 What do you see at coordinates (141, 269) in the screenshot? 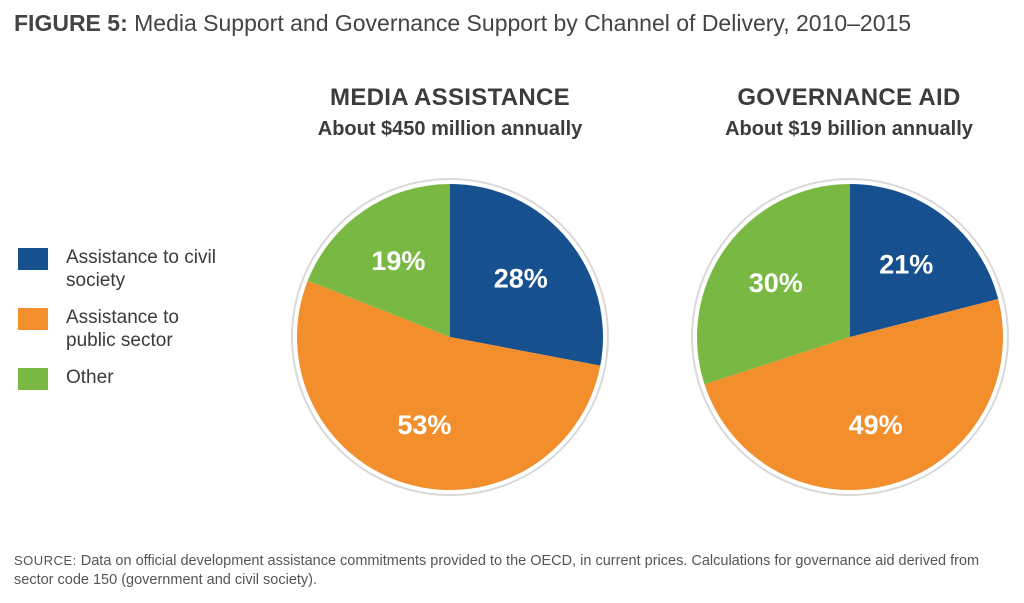
I see `legend-label: Assistance to civil society` at bounding box center [141, 269].